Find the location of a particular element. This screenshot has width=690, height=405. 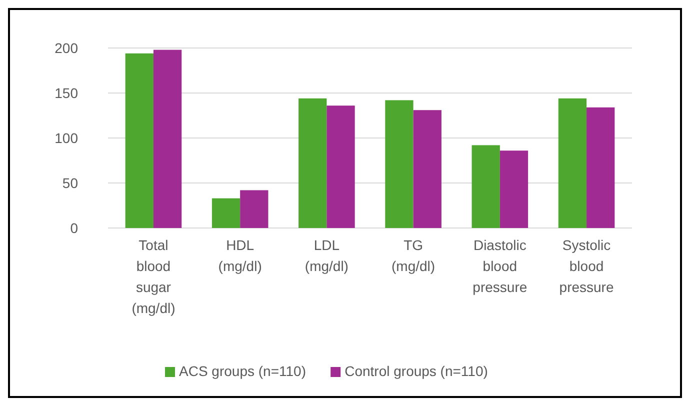

legend-label: ACS groups (n=110) is located at coordinates (242, 371).